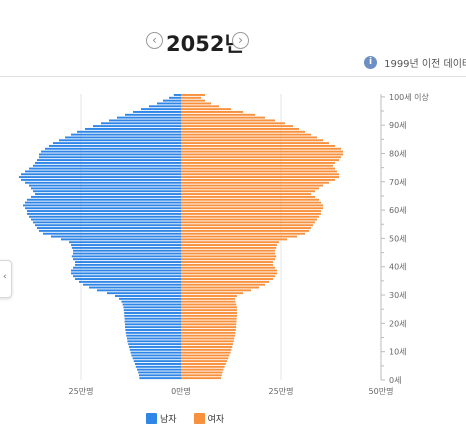  I want to click on age-tick-label: 30세, so click(398, 295).